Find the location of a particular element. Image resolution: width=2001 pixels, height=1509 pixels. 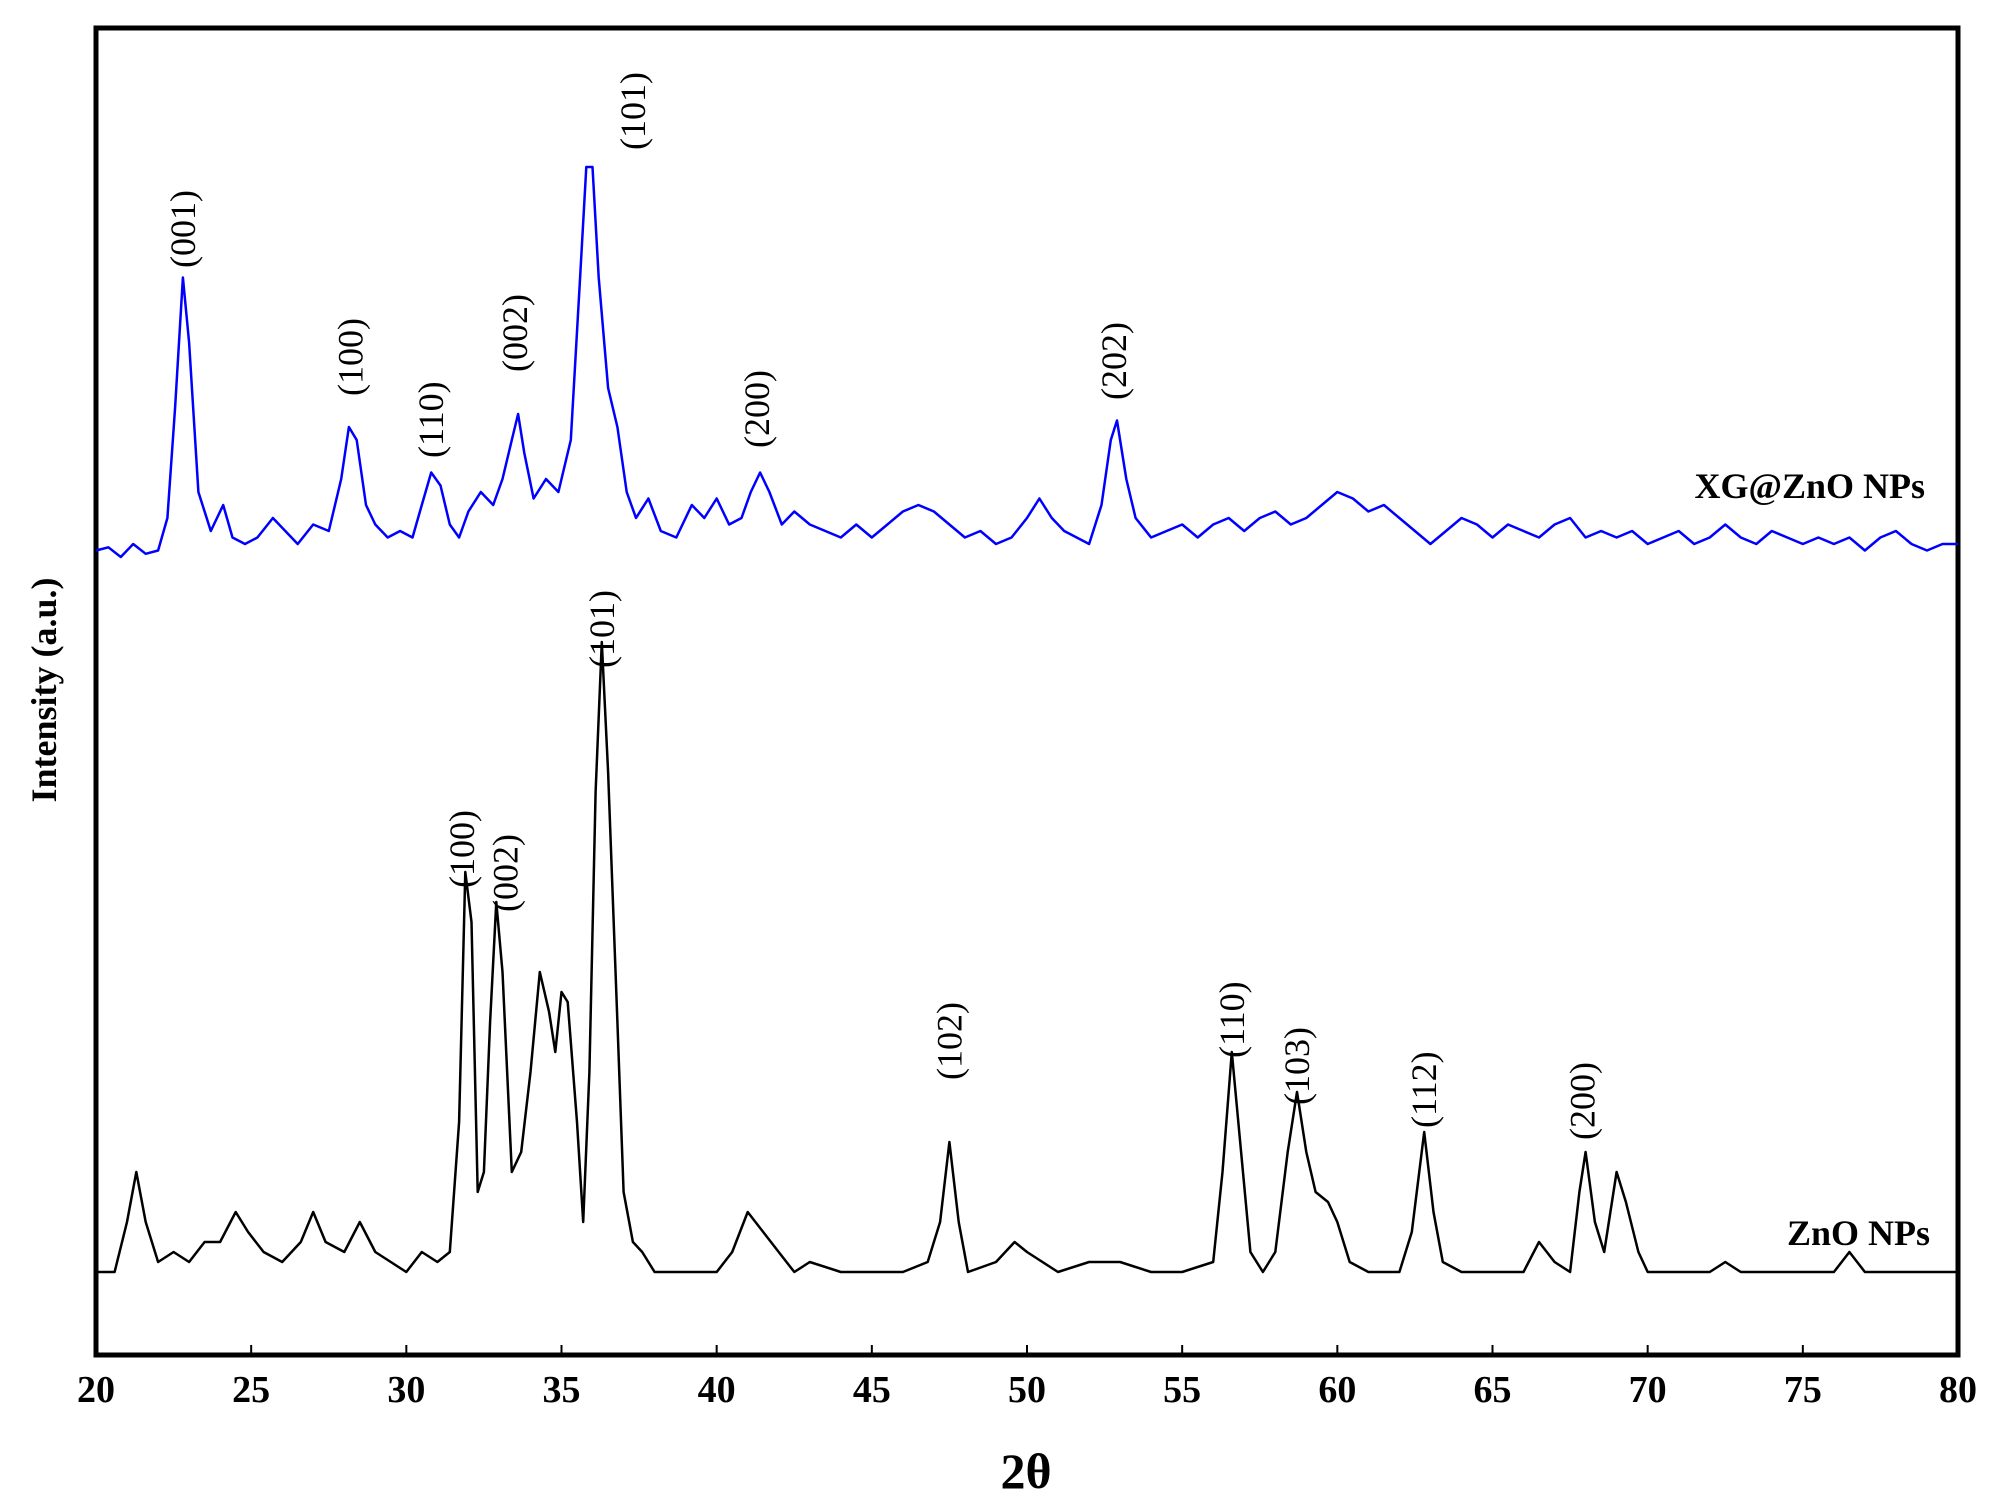

x-tick-label: 45 is located at coordinates (872, 1390).